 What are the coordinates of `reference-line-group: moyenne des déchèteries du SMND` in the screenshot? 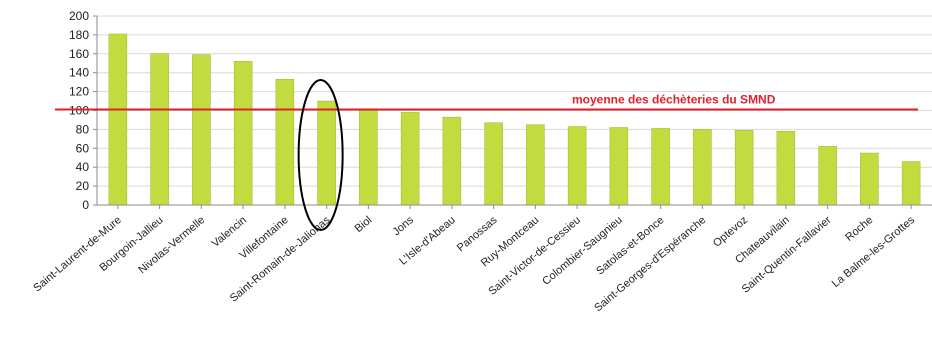 It's located at (486, 102).